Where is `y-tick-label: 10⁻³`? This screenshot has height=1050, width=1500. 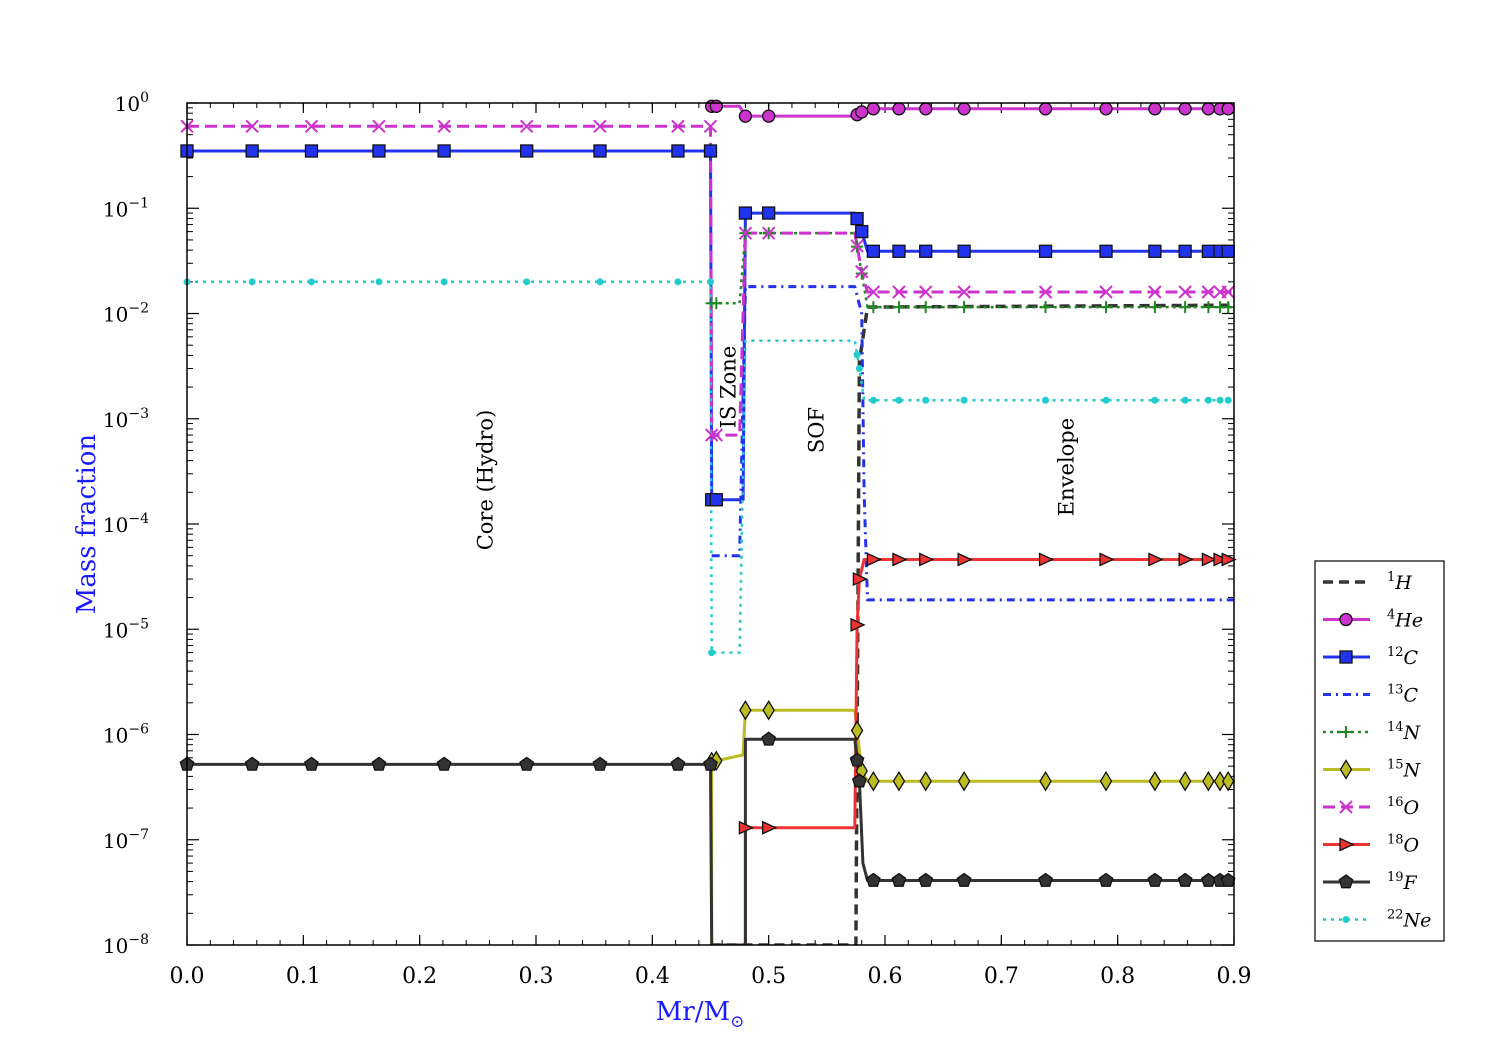
y-tick-label: 10⁻³ is located at coordinates (126, 419).